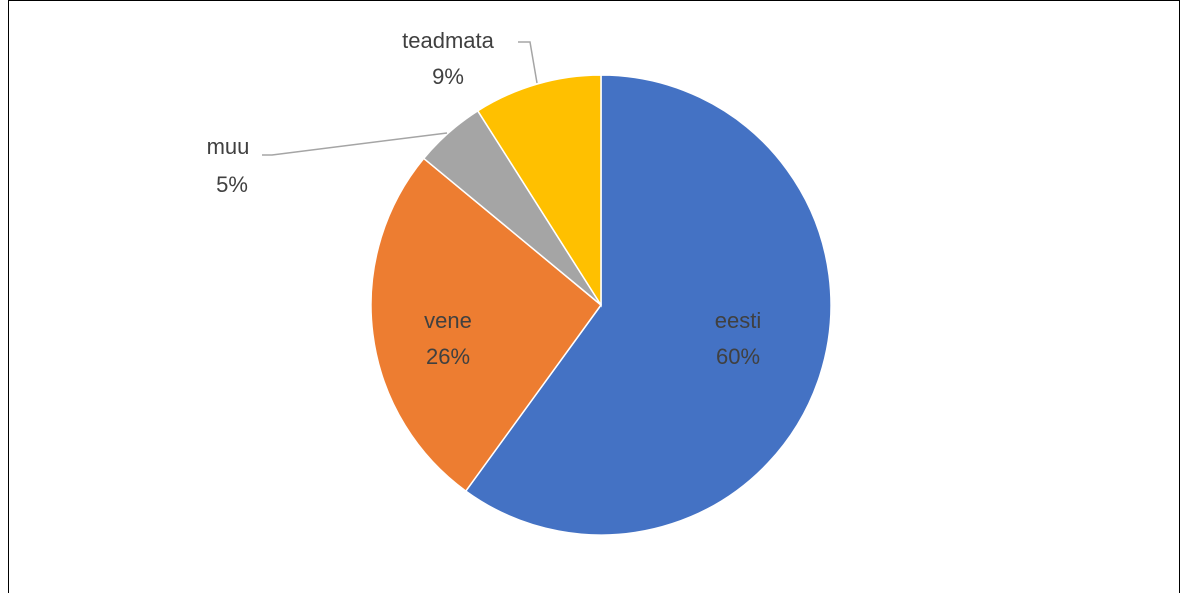  I want to click on value-label: 9%, so click(448, 76).